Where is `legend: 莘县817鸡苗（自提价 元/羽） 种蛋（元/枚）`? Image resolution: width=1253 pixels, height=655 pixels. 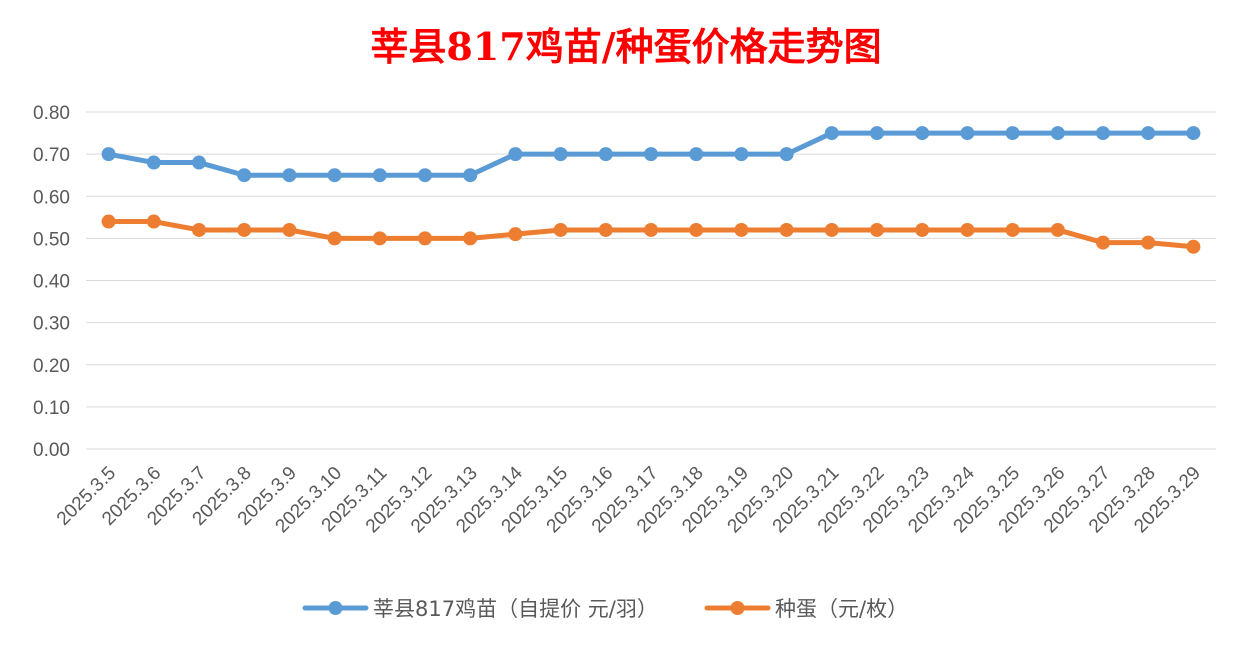
legend: 莘县817鸡苗（自提价 元/羽） 种蛋（元/枚） is located at coordinates (605, 609).